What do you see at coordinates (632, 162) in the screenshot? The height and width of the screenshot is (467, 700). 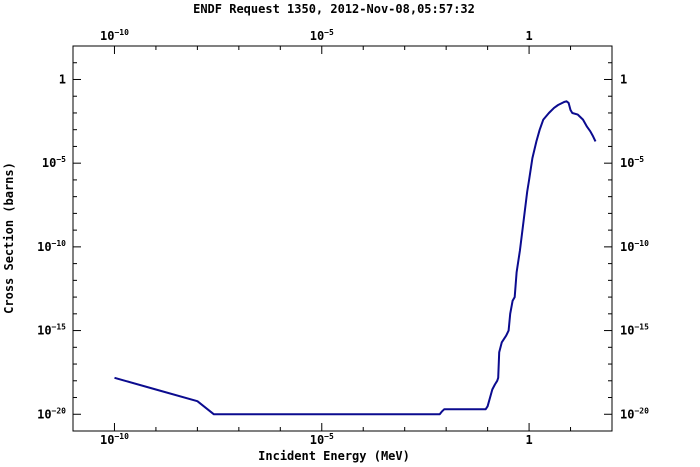 I see `y-tick-label-right: 10−5` at bounding box center [632, 162].